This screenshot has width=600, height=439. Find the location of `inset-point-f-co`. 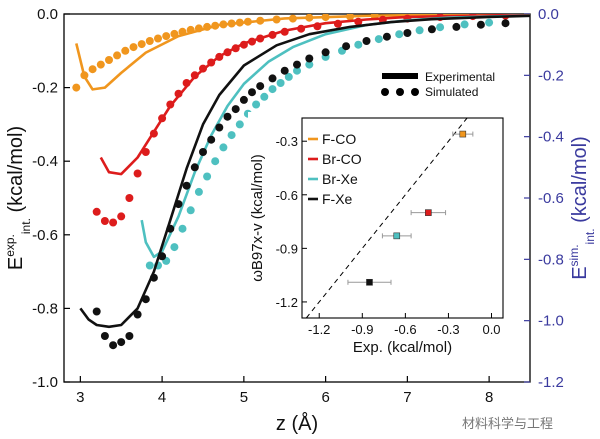

inset-point-f-co is located at coordinates (463, 134).